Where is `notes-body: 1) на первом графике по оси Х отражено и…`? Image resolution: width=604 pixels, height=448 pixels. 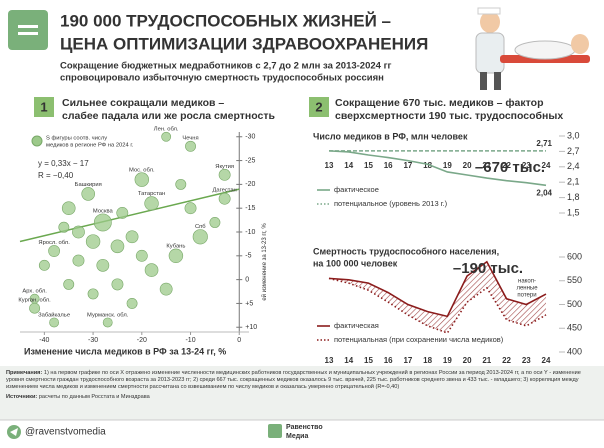
notes-body: 1) на первом графике по оси Х отражено и… is located at coordinates (293, 380).